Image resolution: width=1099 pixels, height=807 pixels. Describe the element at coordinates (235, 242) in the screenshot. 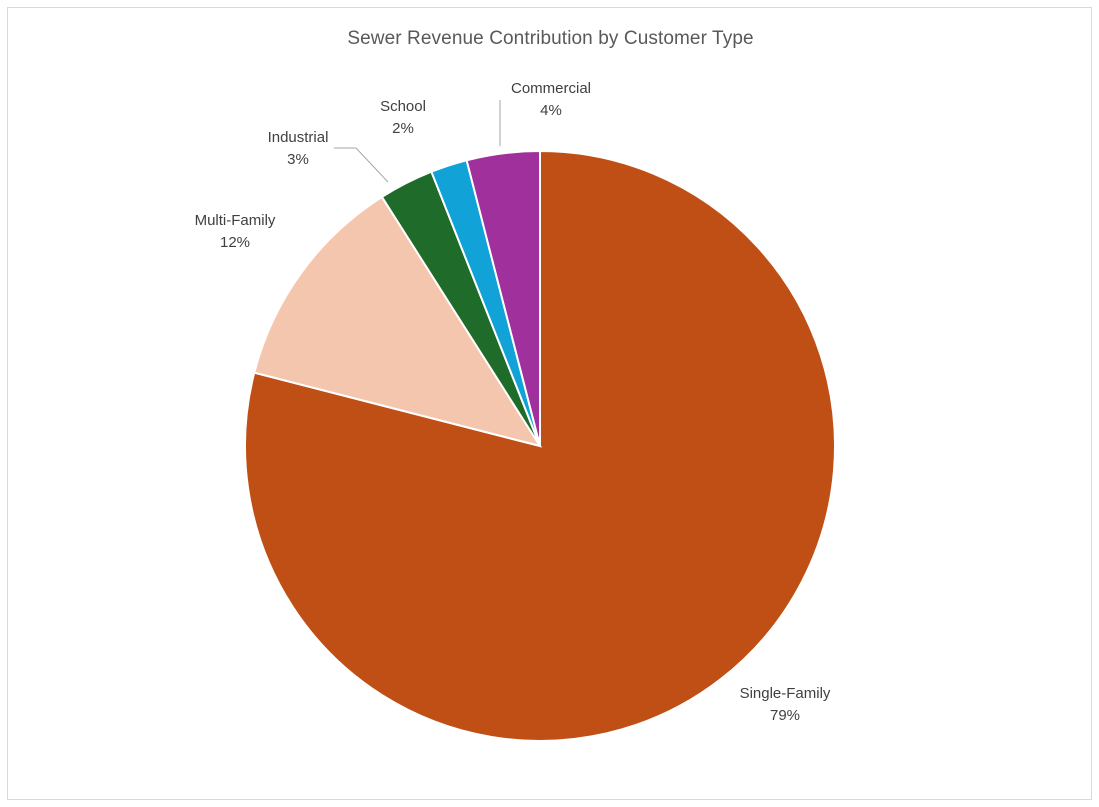

I see `slice-value-multi-family: 12%` at that location.